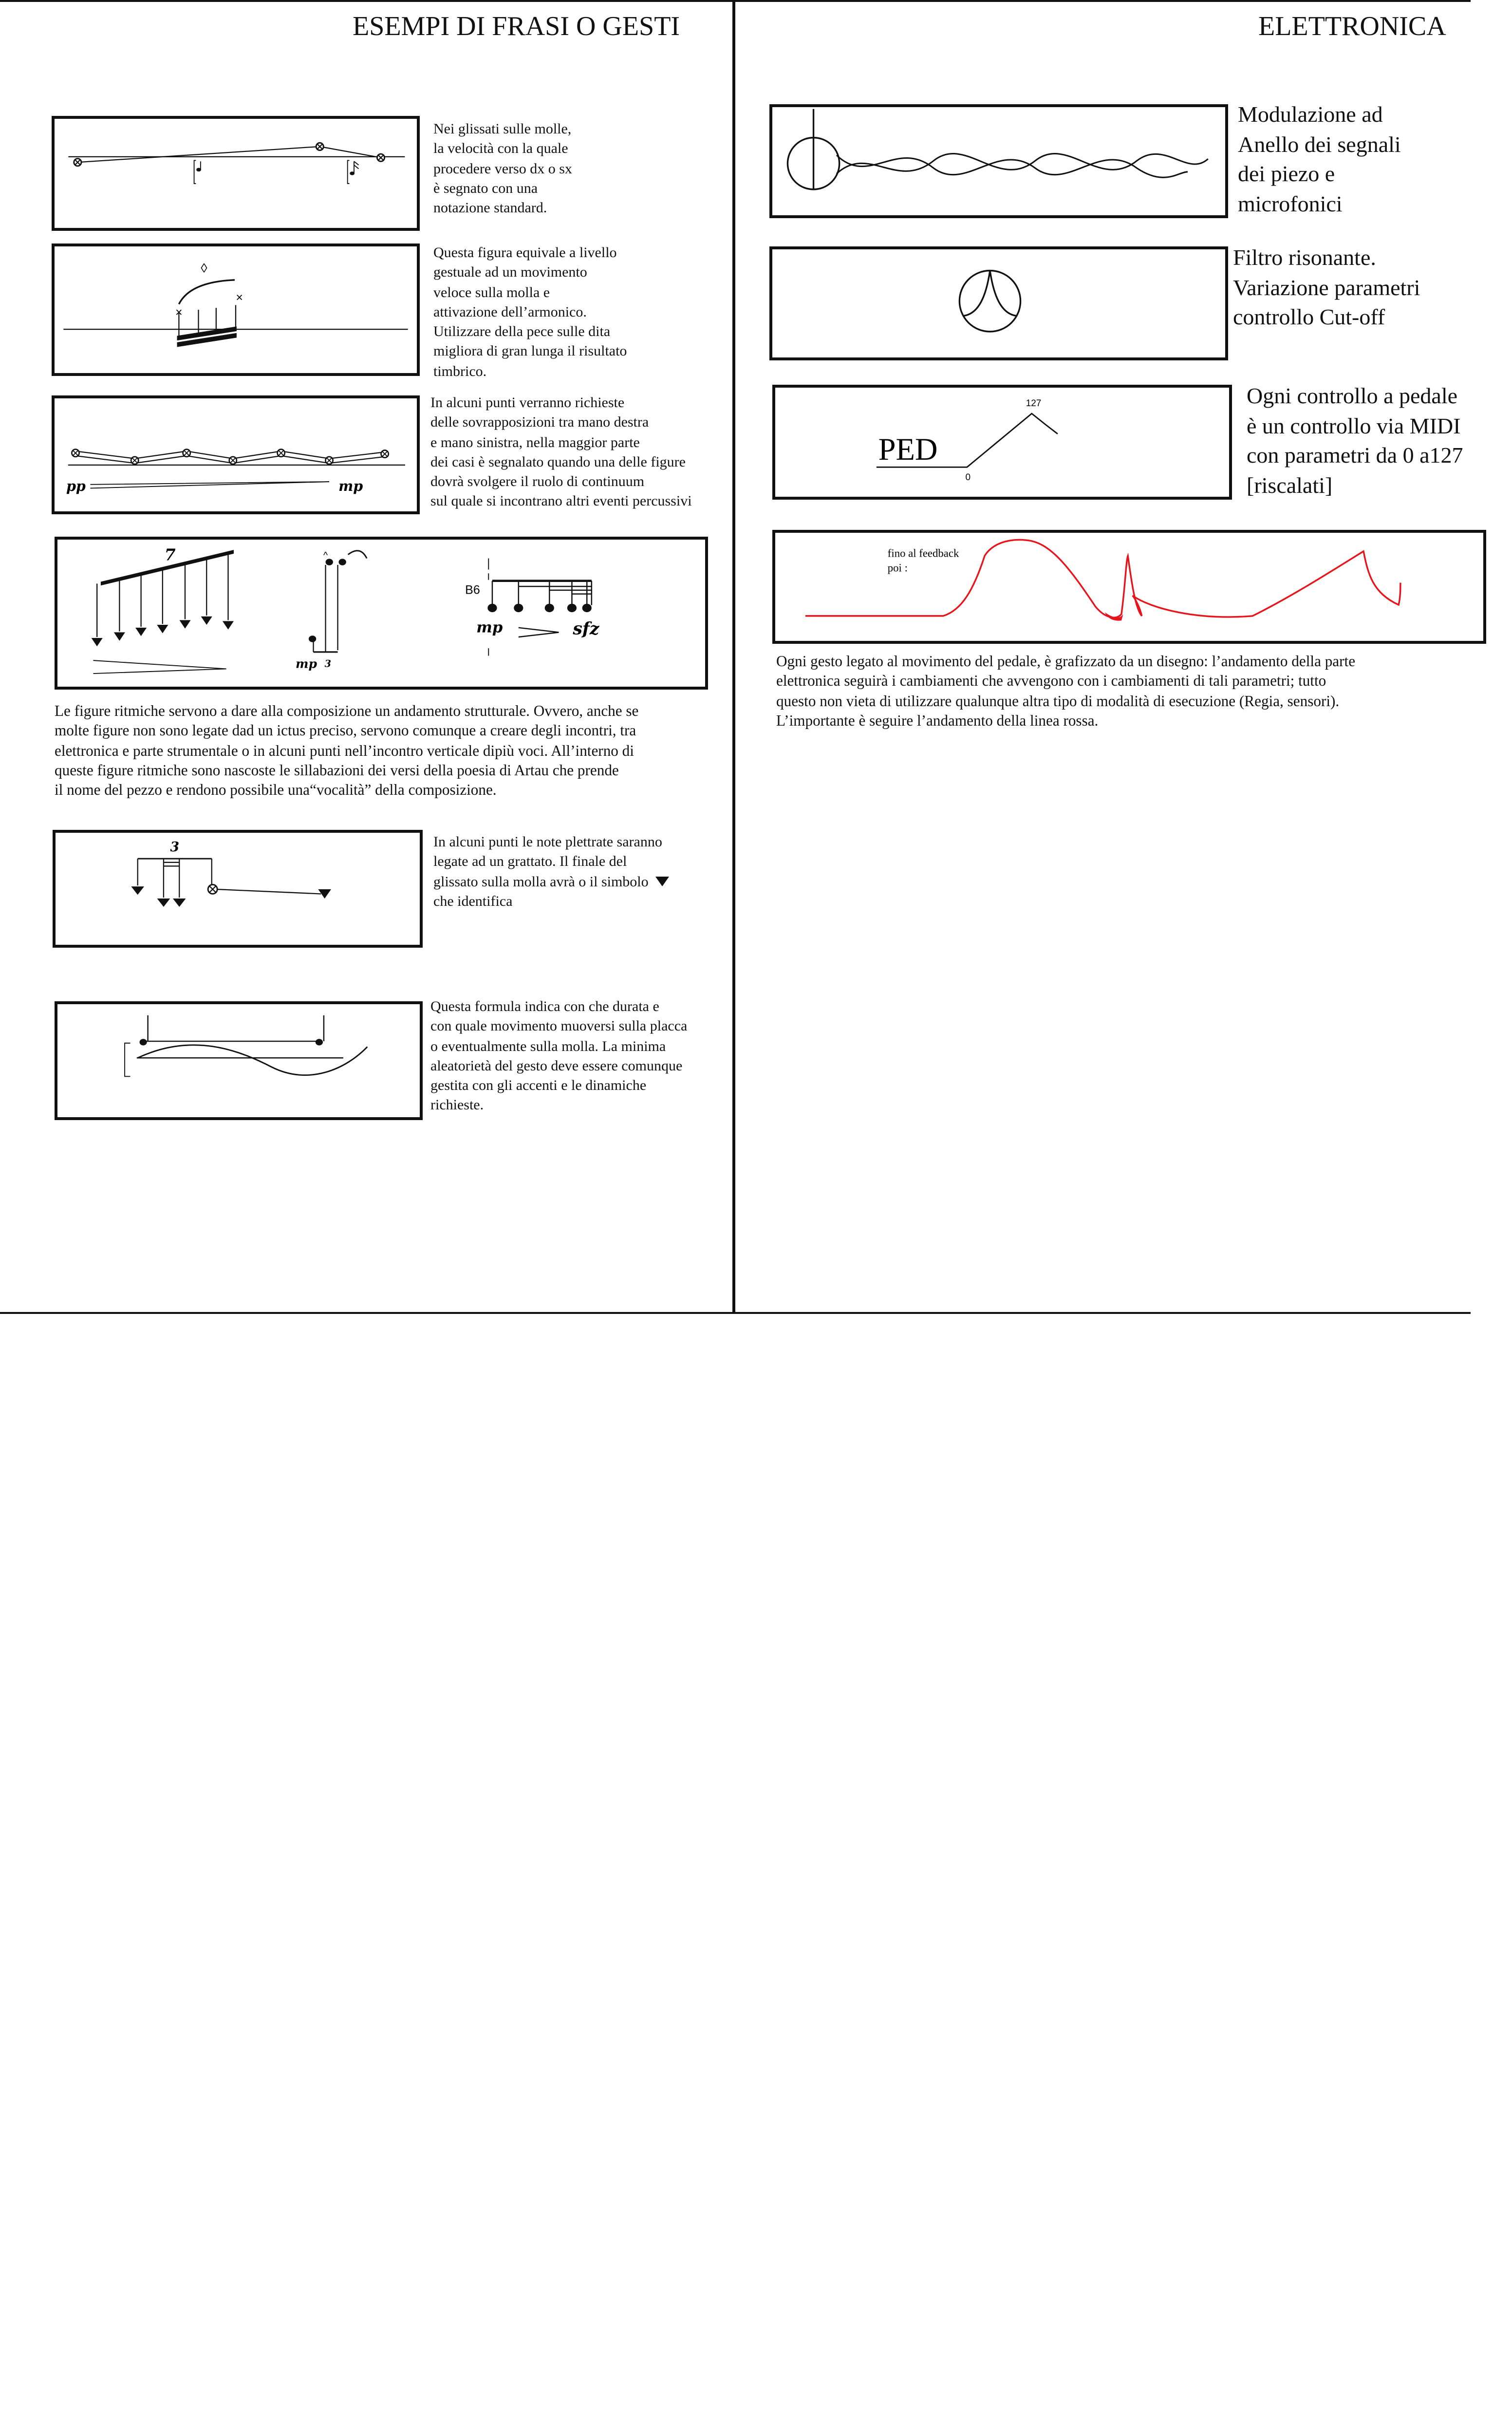 This screenshot has width=1512, height=2435. I want to click on overlap-notation: pp mp, so click(235, 471).